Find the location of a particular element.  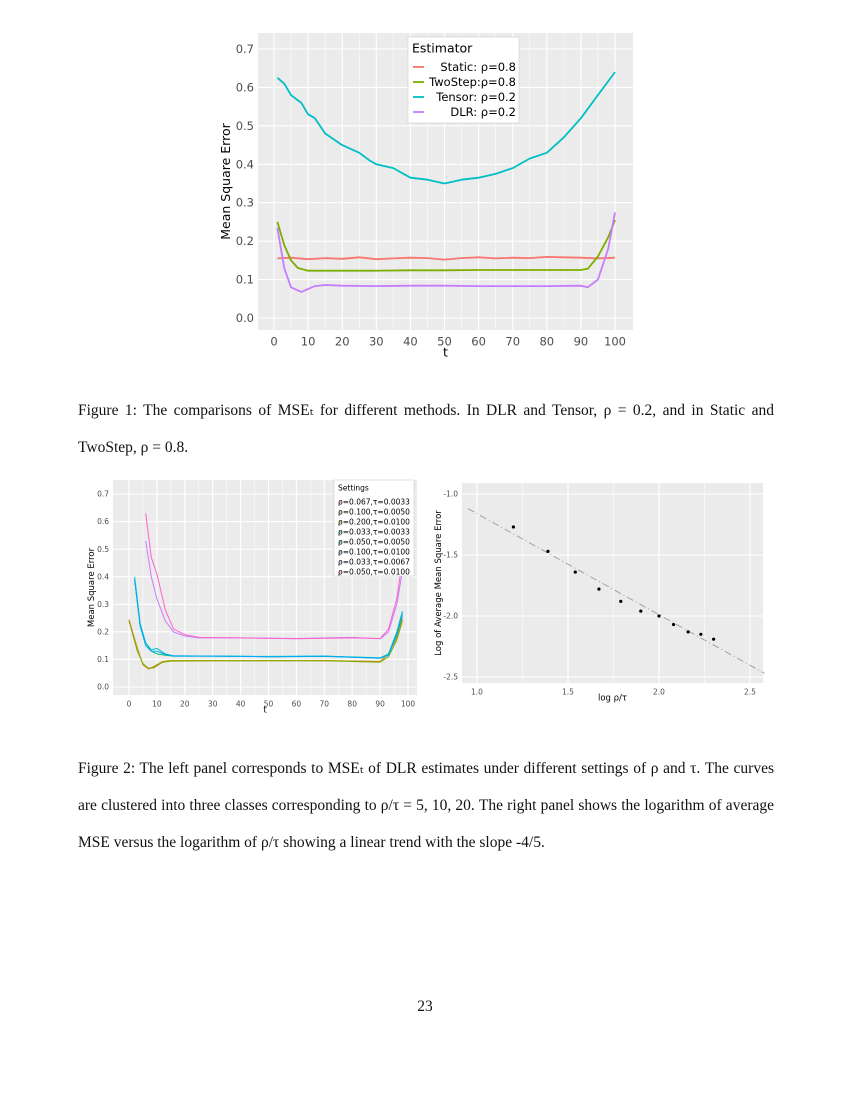

page-number: 23 is located at coordinates (425, 1006).